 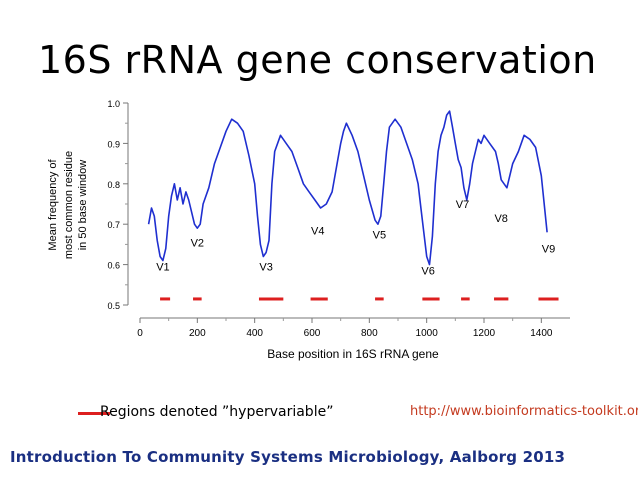 What do you see at coordinates (162, 268) in the screenshot?
I see `region-label-v1: V1` at bounding box center [162, 268].